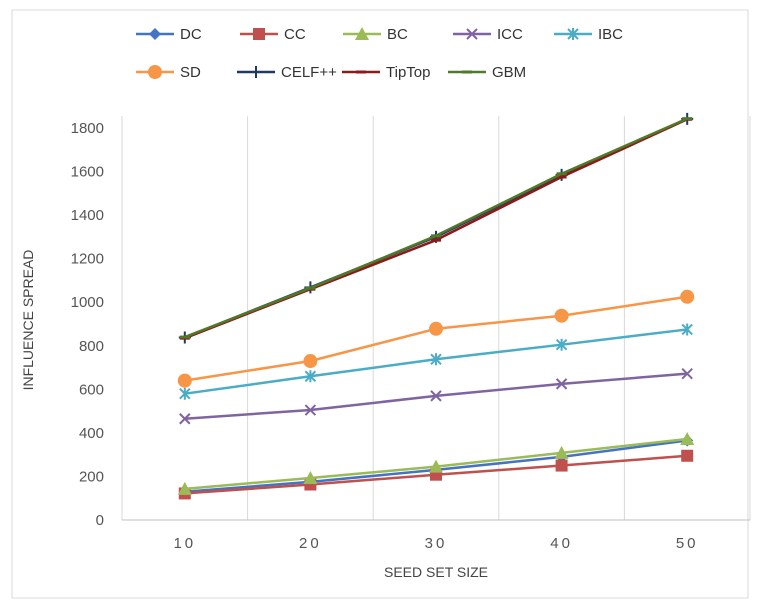  Describe the element at coordinates (184, 543) in the screenshot. I see `x-tick-label: 10` at that location.